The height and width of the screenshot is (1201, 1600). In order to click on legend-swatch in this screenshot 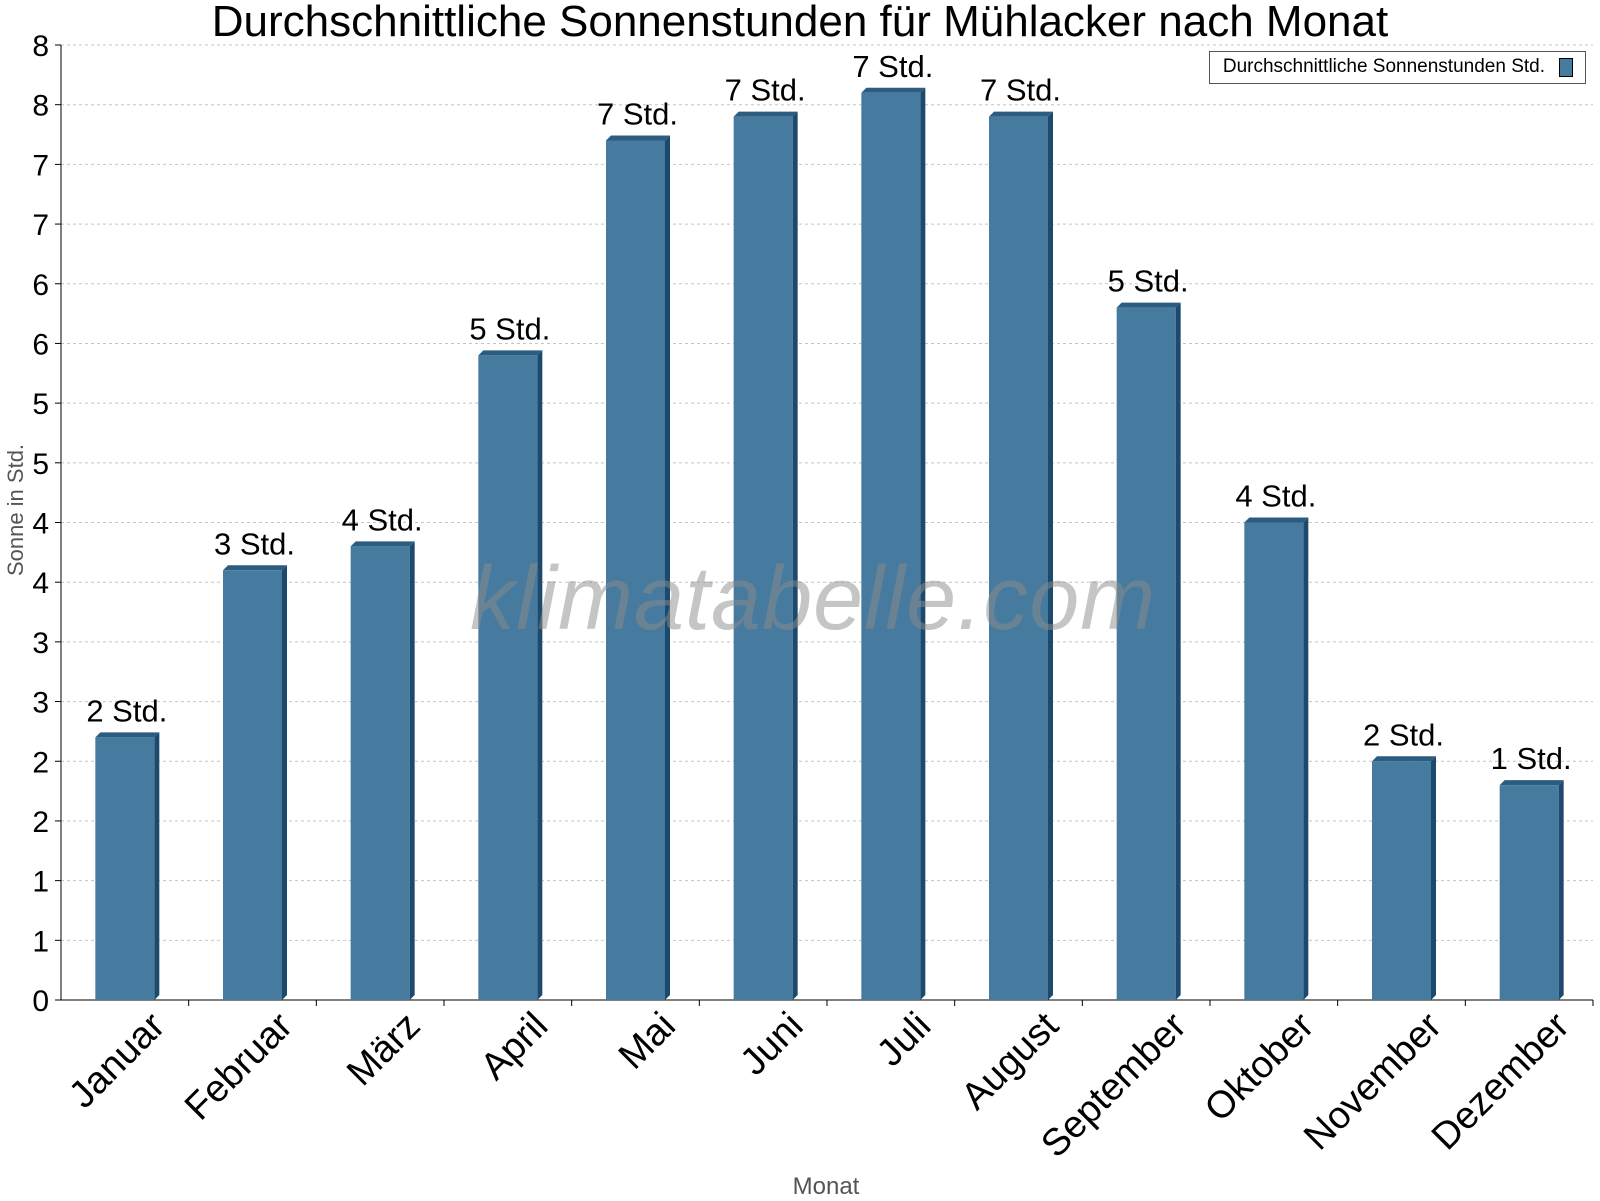, I will do `click(1566, 67)`.